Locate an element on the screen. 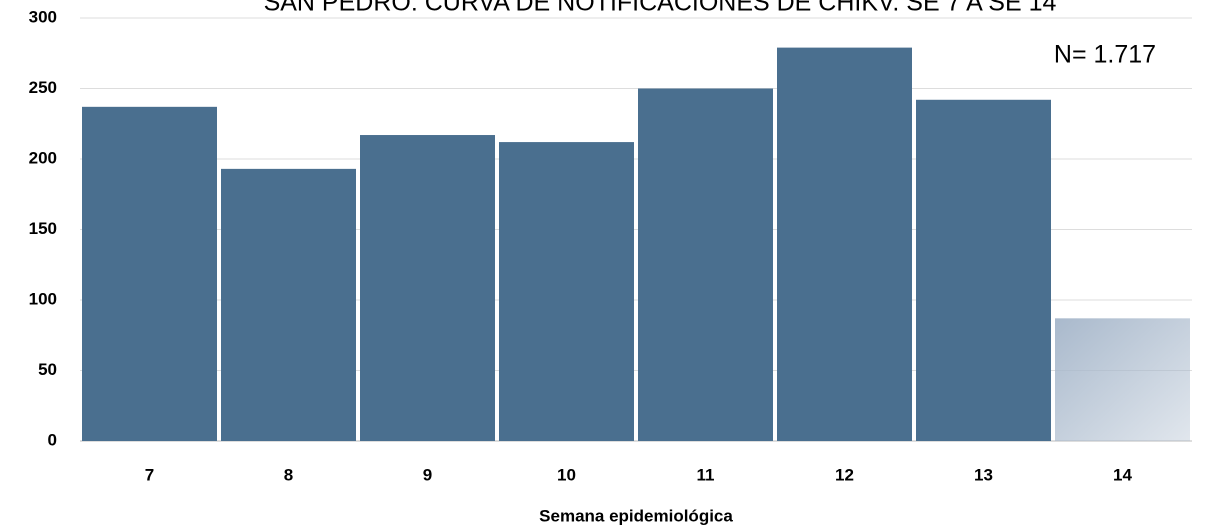  x-tick-label: 9 is located at coordinates (427, 474).